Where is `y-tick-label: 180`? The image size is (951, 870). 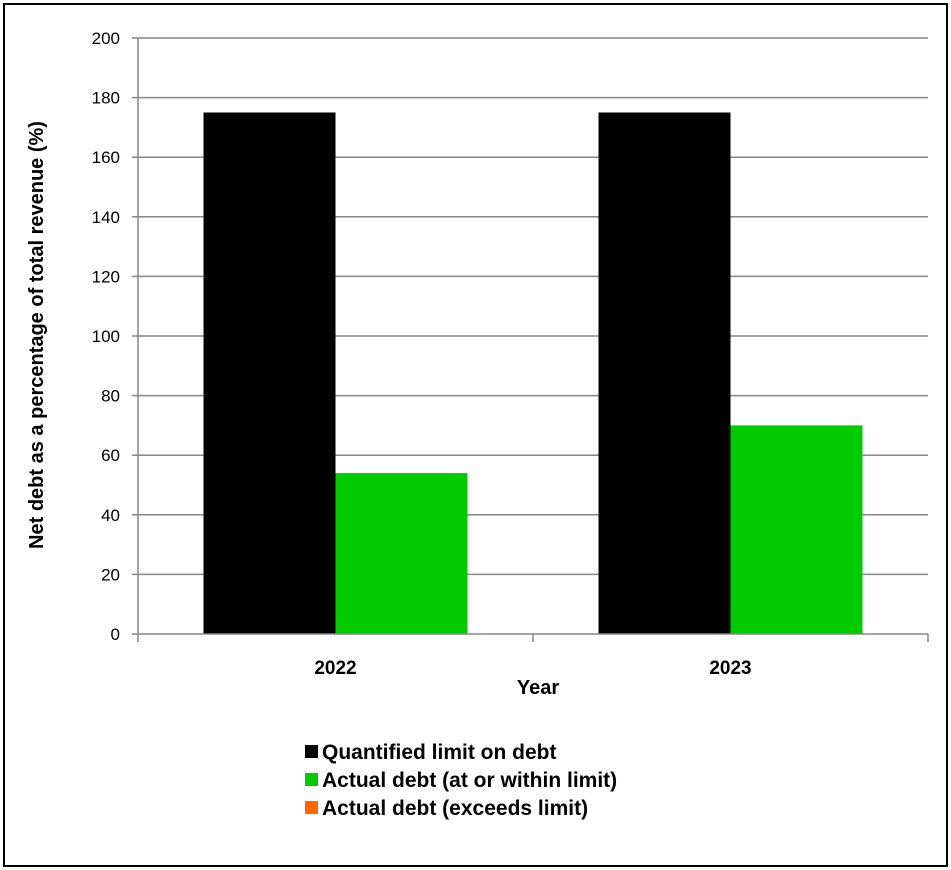
y-tick-label: 180 is located at coordinates (106, 98).